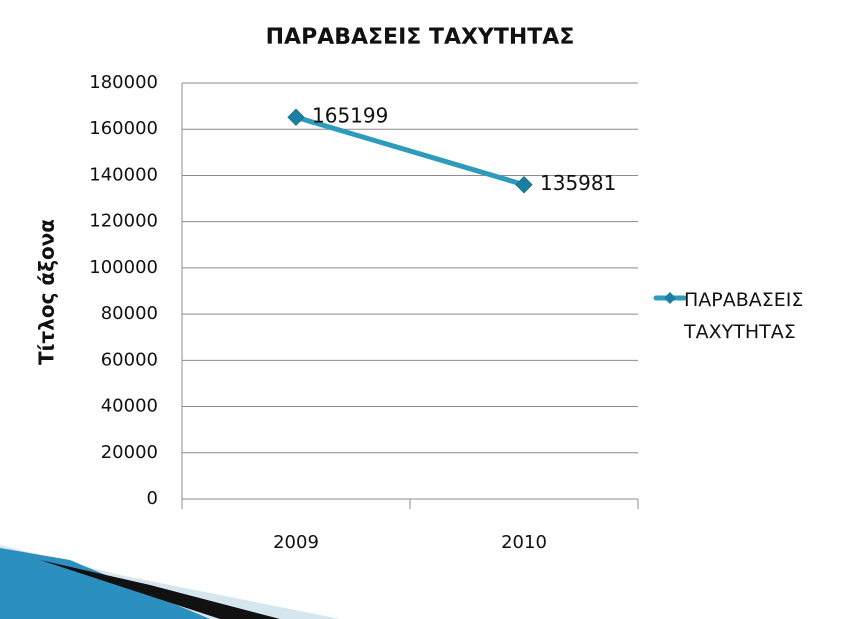 This screenshot has height=619, width=868. I want to click on x-tick-label: 2010, so click(524, 542).